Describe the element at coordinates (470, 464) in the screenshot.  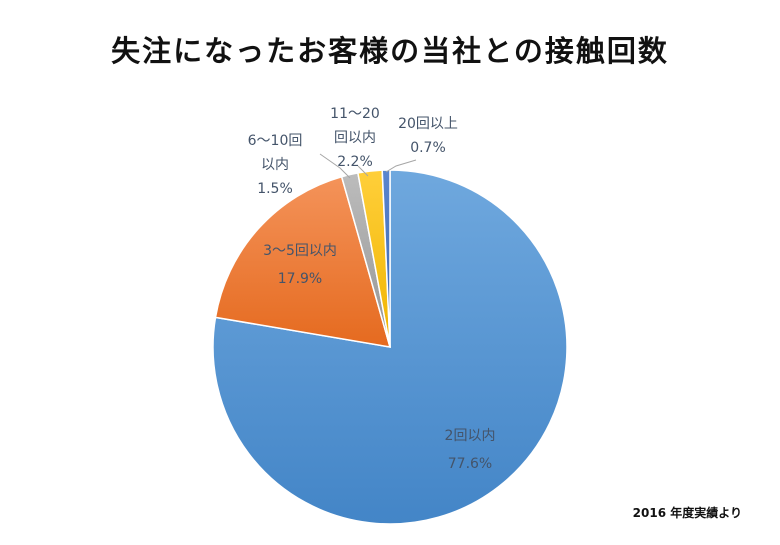
I see `slice-value-label: 77.6%` at that location.